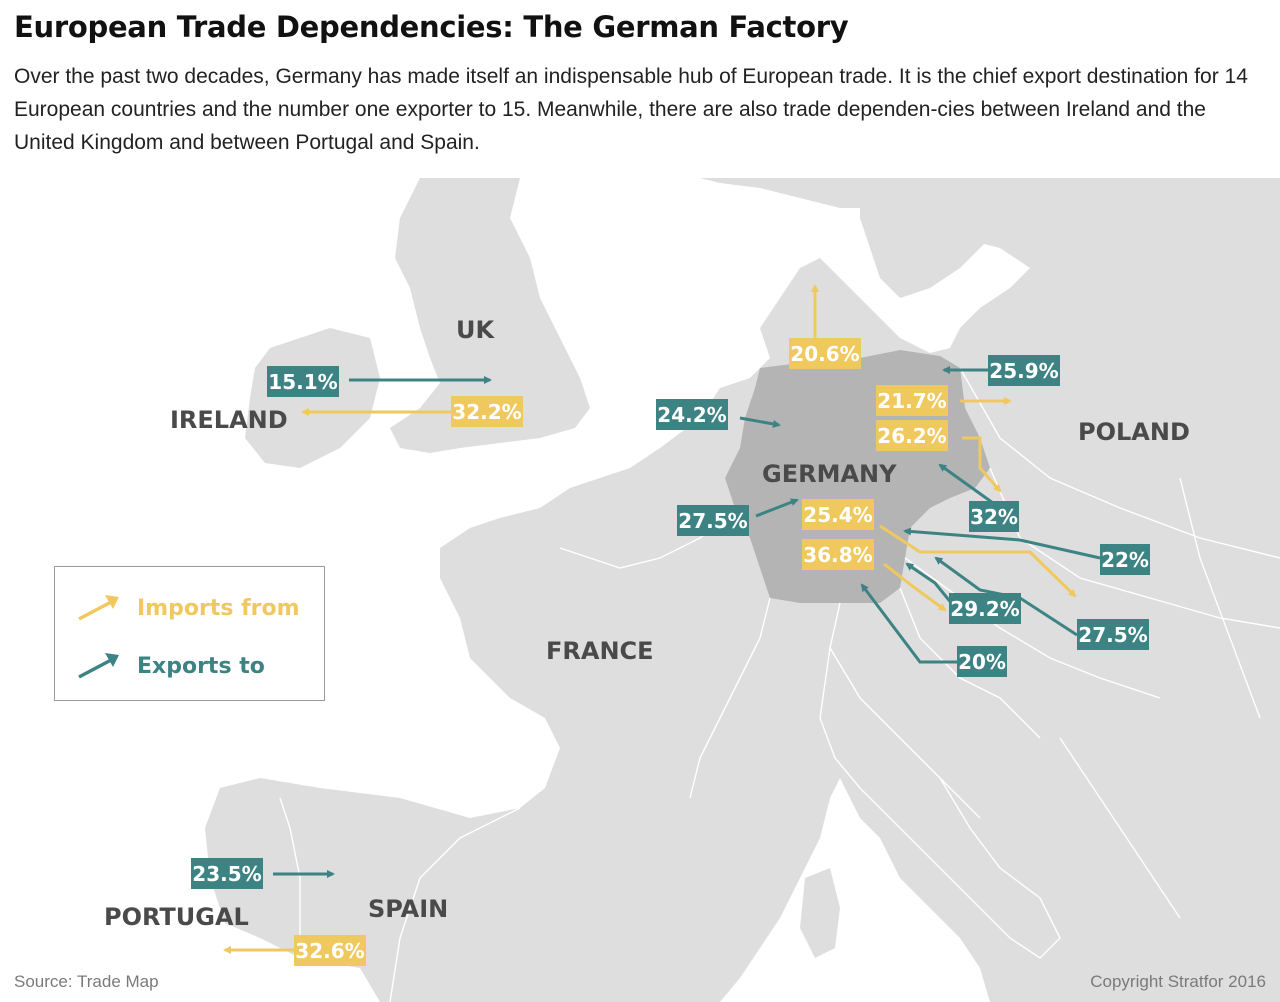  I want to click on country-label-portugal: PORTUGAL, so click(176, 917).